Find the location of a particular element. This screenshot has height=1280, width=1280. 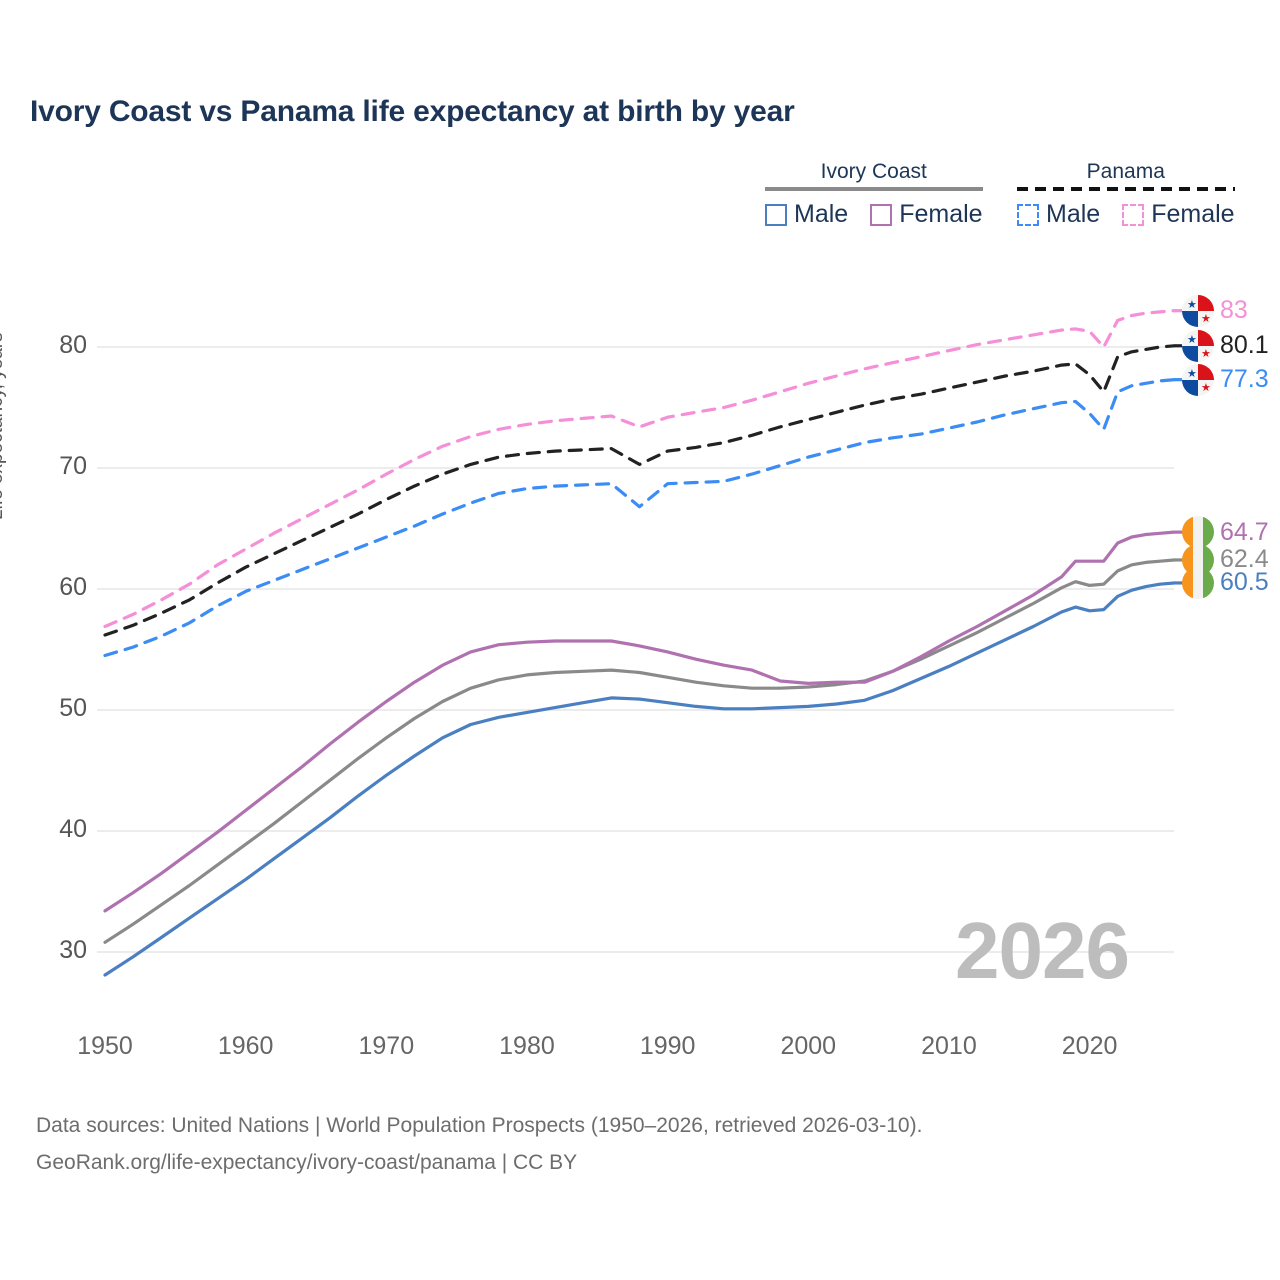

legend-rule-dashed is located at coordinates (1126, 189).